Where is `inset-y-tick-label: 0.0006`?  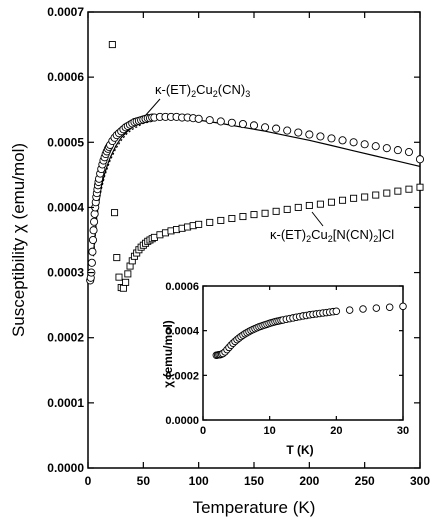
inset-y-tick-label: 0.0006 is located at coordinates (182, 287).